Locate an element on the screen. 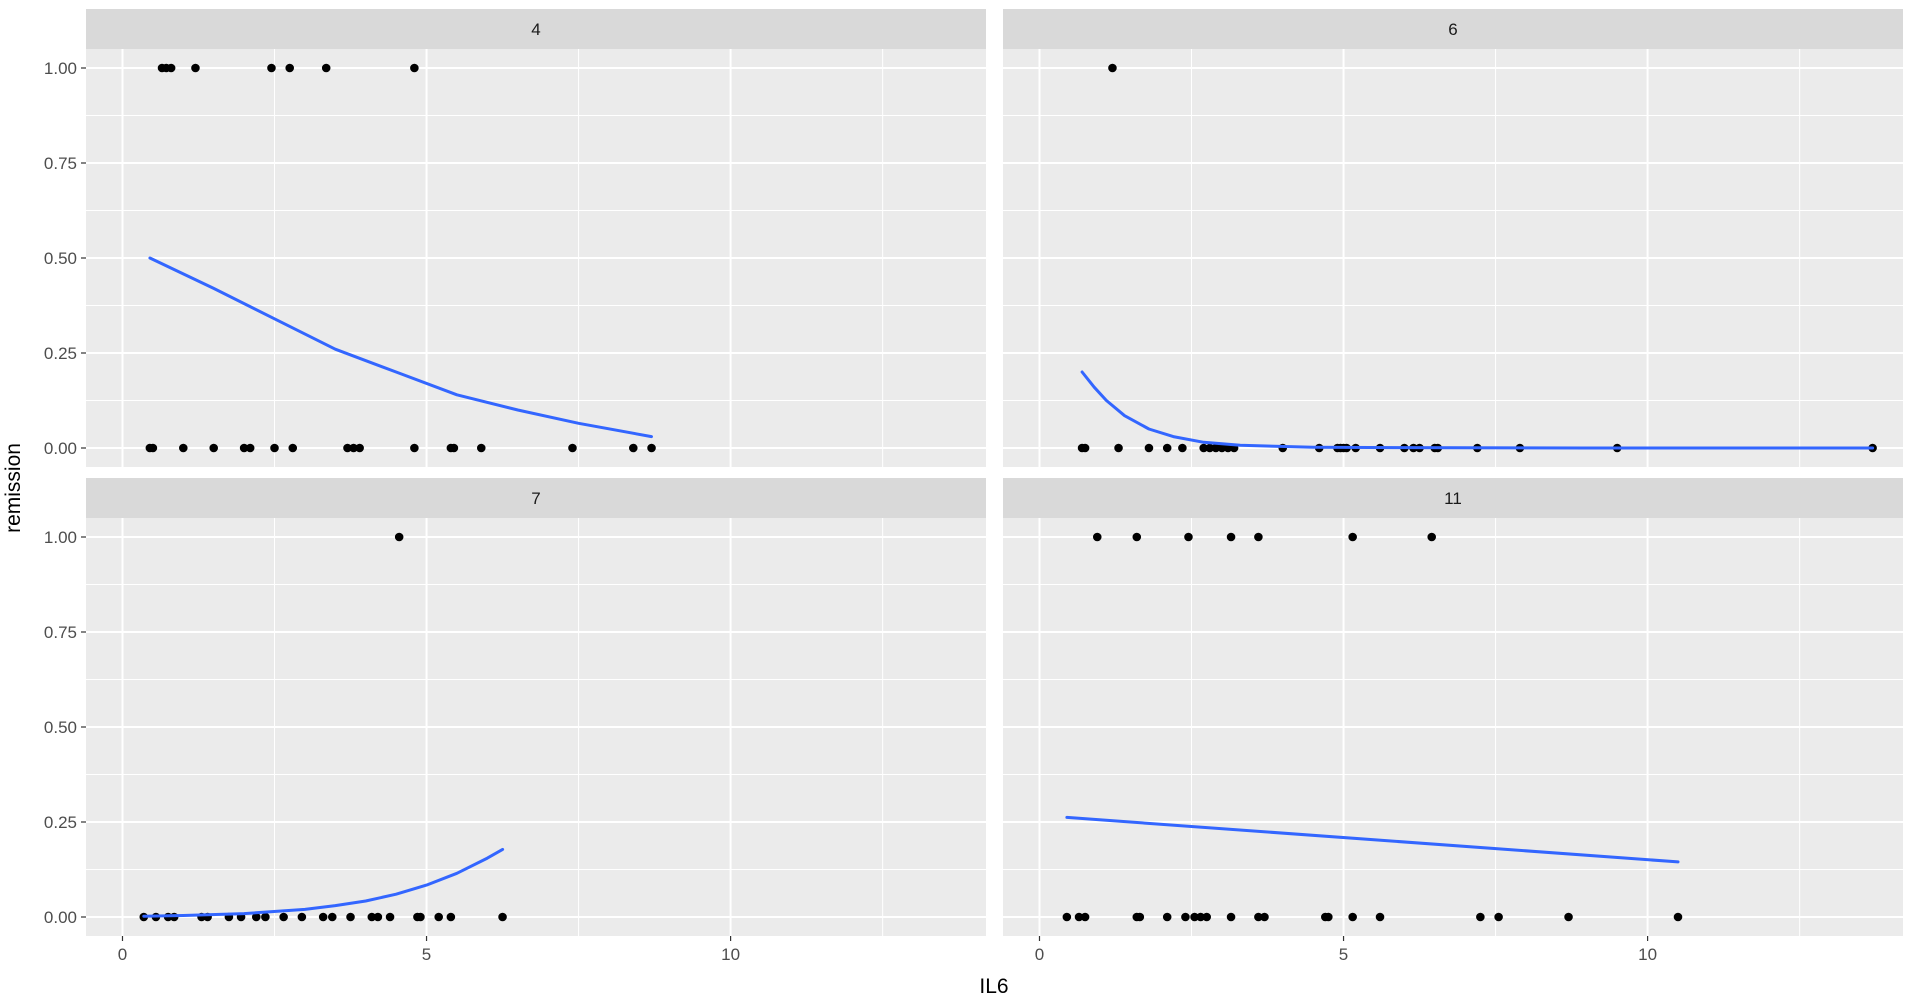 The height and width of the screenshot is (1002, 1908). y-tick-label: 1.00 is located at coordinates (60, 537).